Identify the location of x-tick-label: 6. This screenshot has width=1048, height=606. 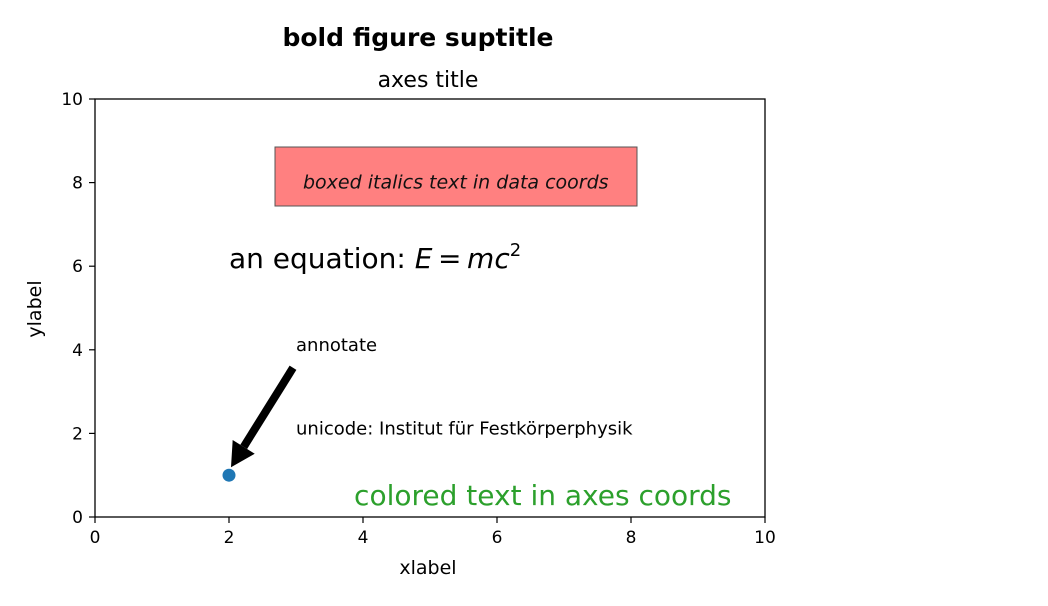
(497, 538).